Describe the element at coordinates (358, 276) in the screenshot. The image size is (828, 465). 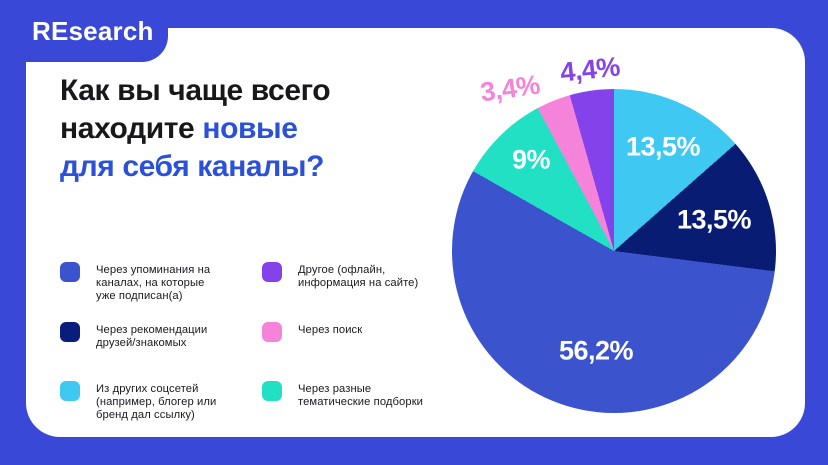
I see `legend-label: Другое (офлайн, информация на сайте)` at that location.